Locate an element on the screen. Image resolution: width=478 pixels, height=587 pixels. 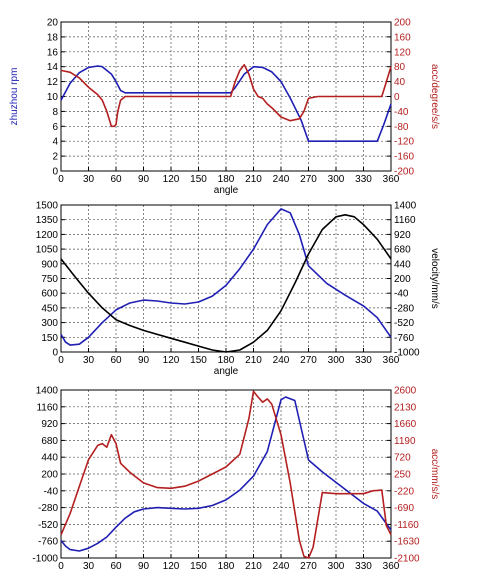
y-tick-label: 440 is located at coordinates (49, 458).